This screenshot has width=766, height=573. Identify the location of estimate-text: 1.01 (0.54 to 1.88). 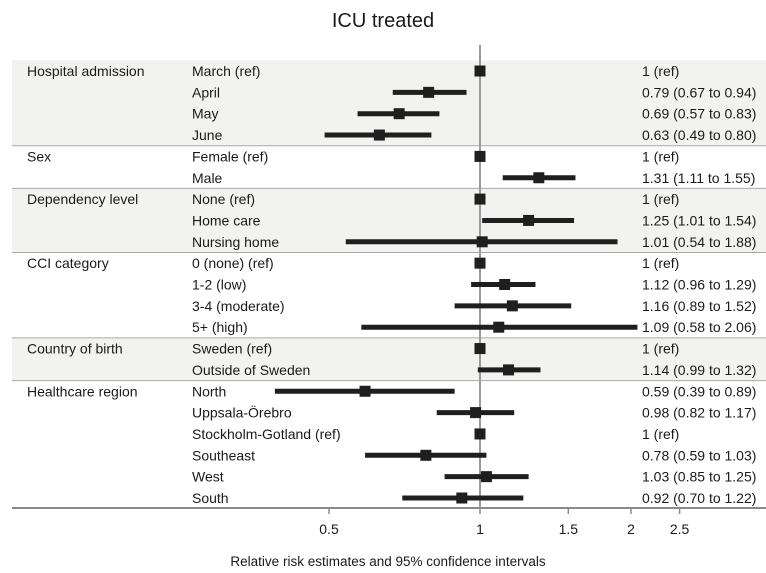
(699, 242).